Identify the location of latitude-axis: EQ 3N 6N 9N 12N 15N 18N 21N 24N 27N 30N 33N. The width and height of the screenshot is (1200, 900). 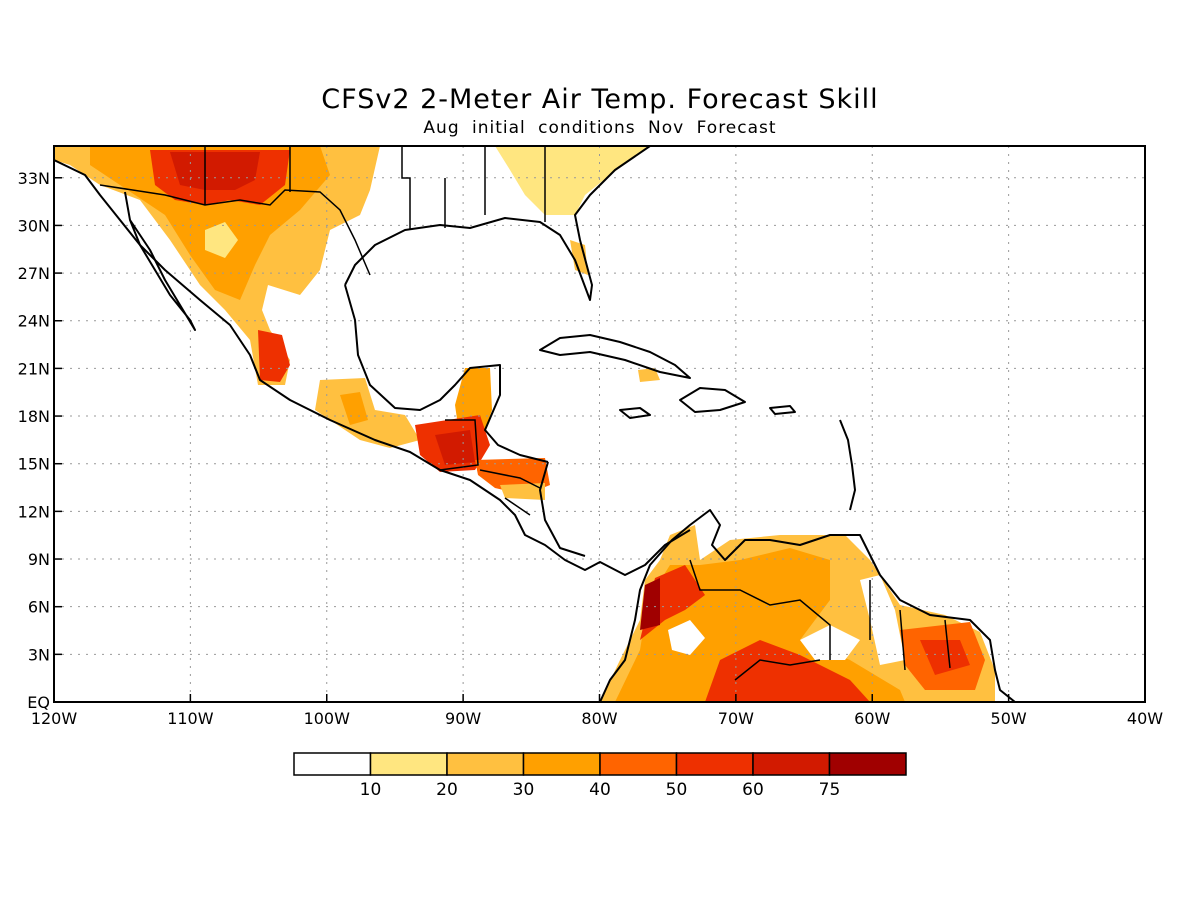
(40, 440).